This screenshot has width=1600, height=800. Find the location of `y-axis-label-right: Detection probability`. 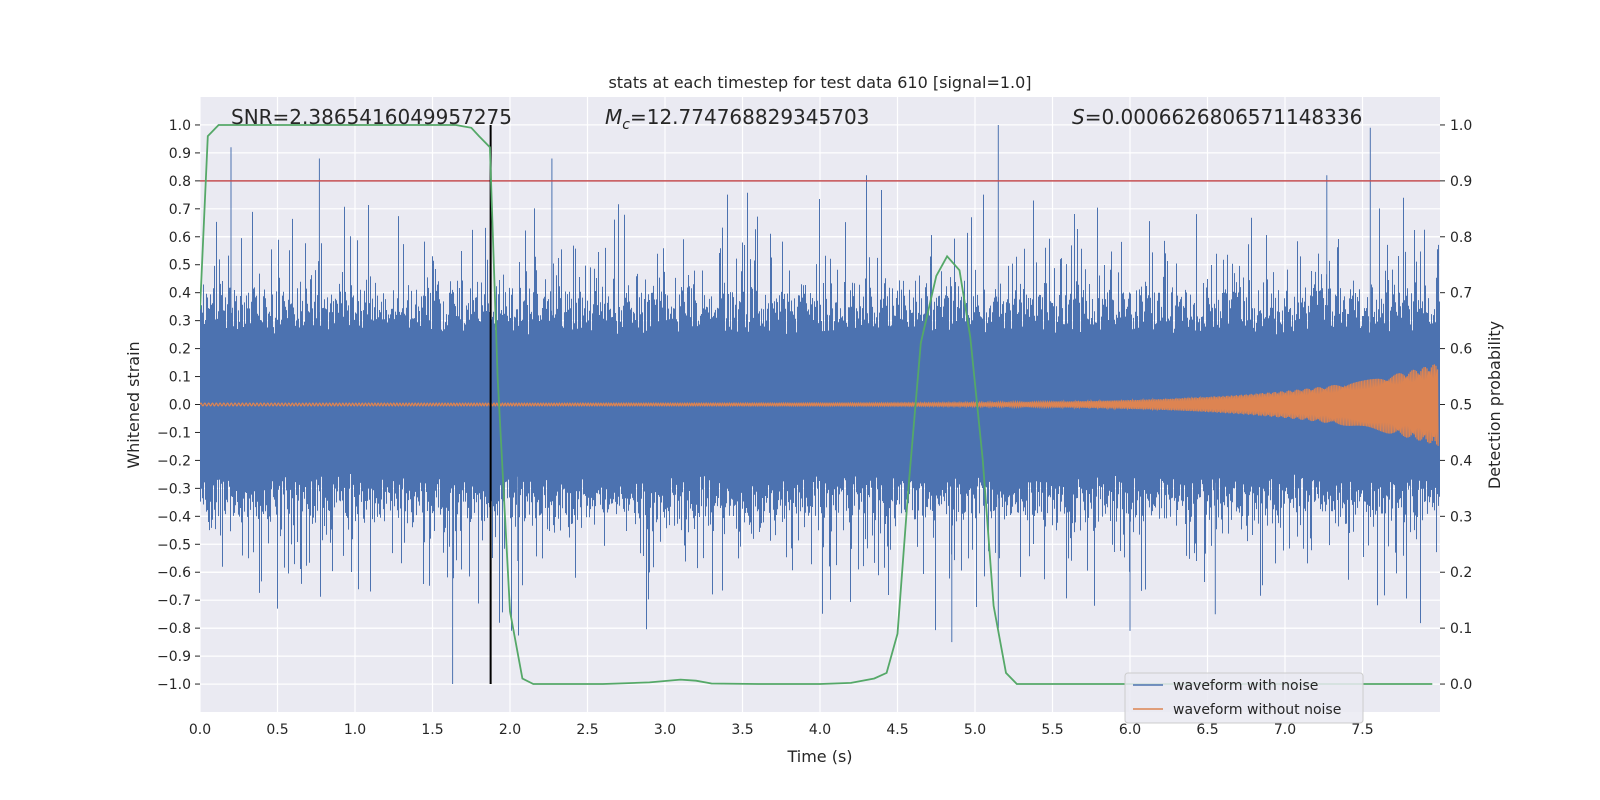

y-axis-label-right: Detection probability is located at coordinates (1494, 405).